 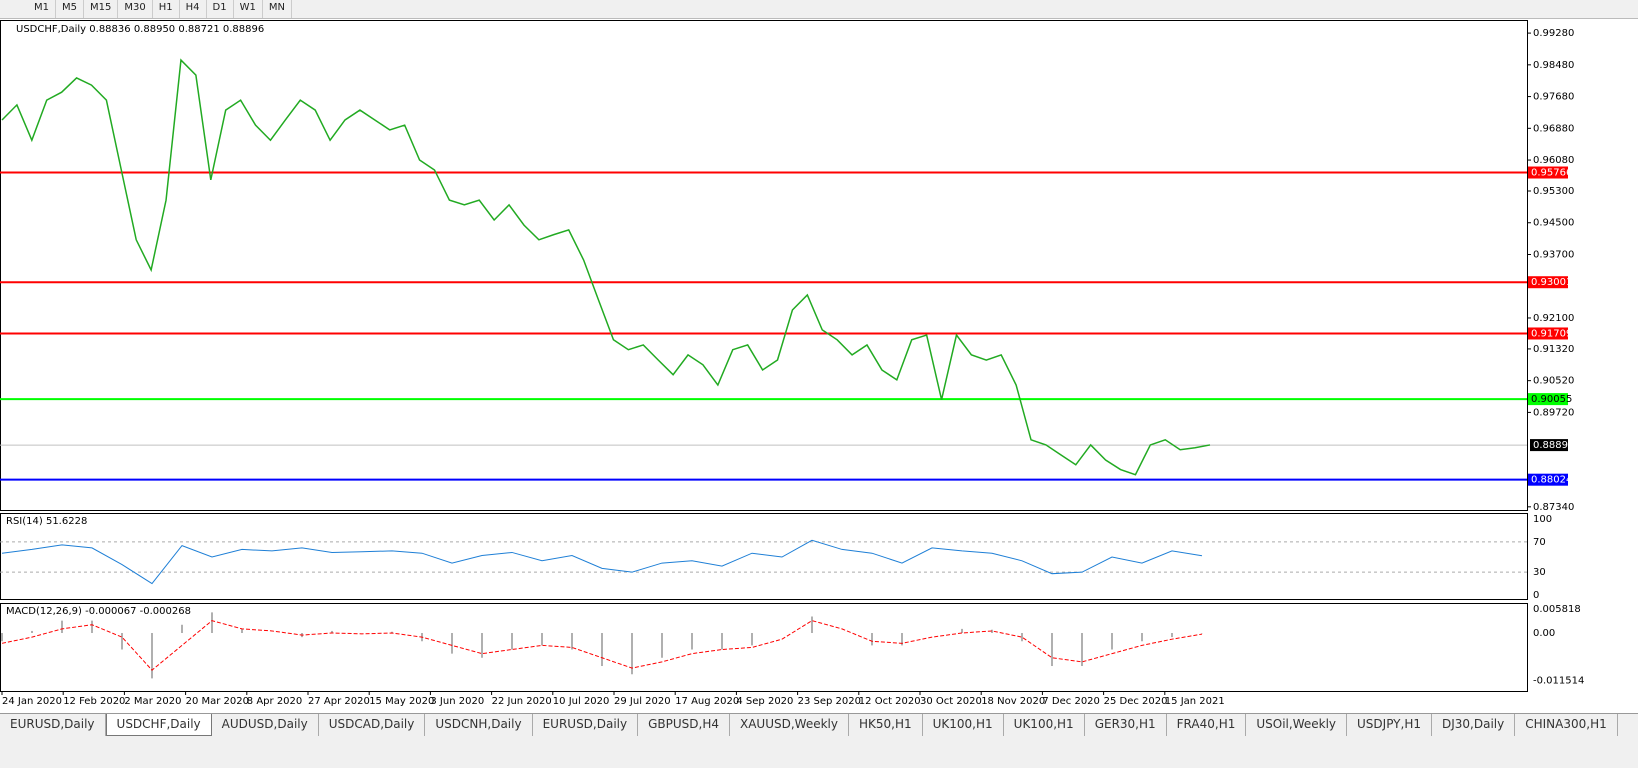 What do you see at coordinates (1551, 173) in the screenshot?
I see `level-label: 0.95766` at bounding box center [1551, 173].